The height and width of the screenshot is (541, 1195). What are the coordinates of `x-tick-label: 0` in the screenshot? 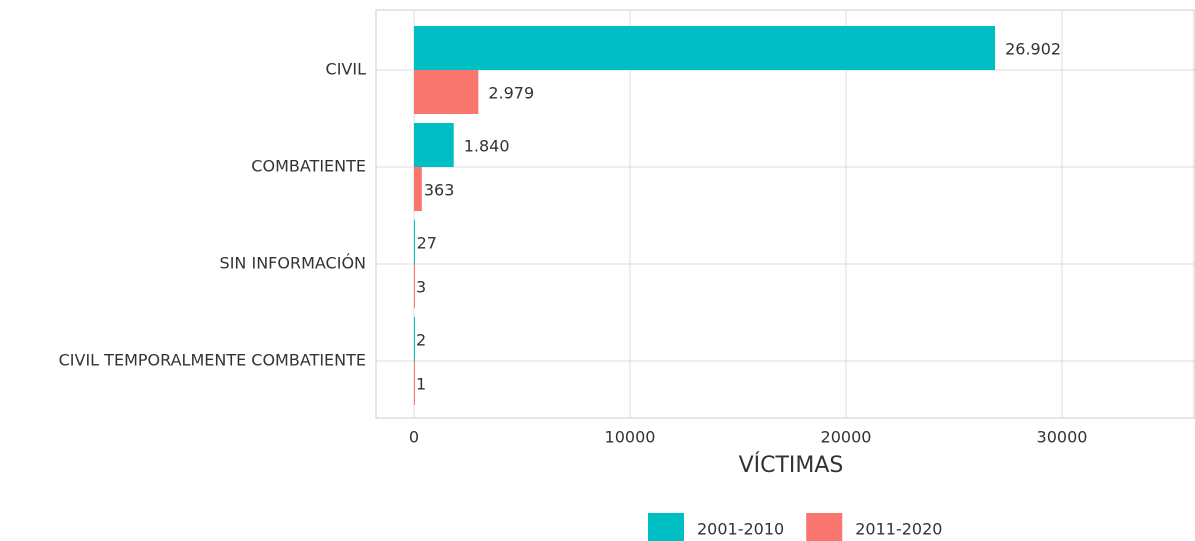 It's located at (414, 437).